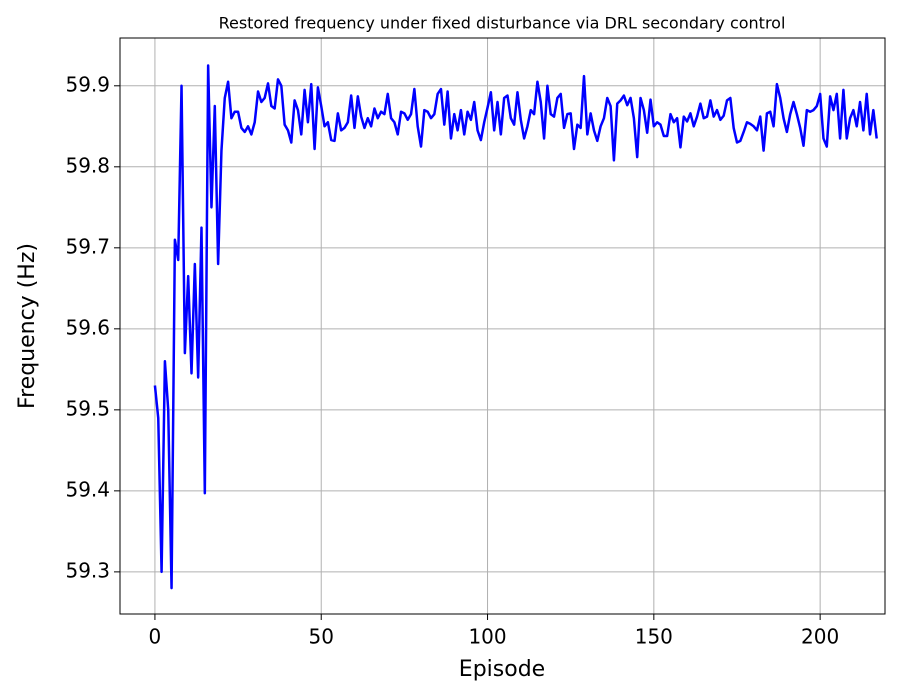 The height and width of the screenshot is (700, 900). I want to click on y-tick-label: 59.5, so click(87, 408).